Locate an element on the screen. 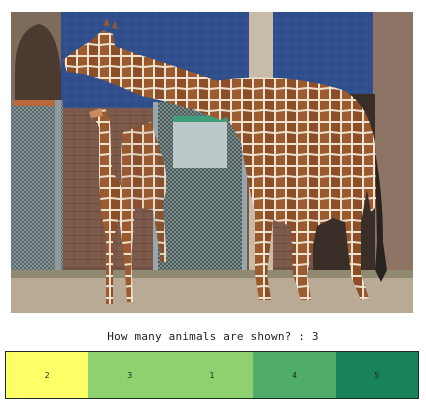  answer-option-label: 4 is located at coordinates (294, 375).